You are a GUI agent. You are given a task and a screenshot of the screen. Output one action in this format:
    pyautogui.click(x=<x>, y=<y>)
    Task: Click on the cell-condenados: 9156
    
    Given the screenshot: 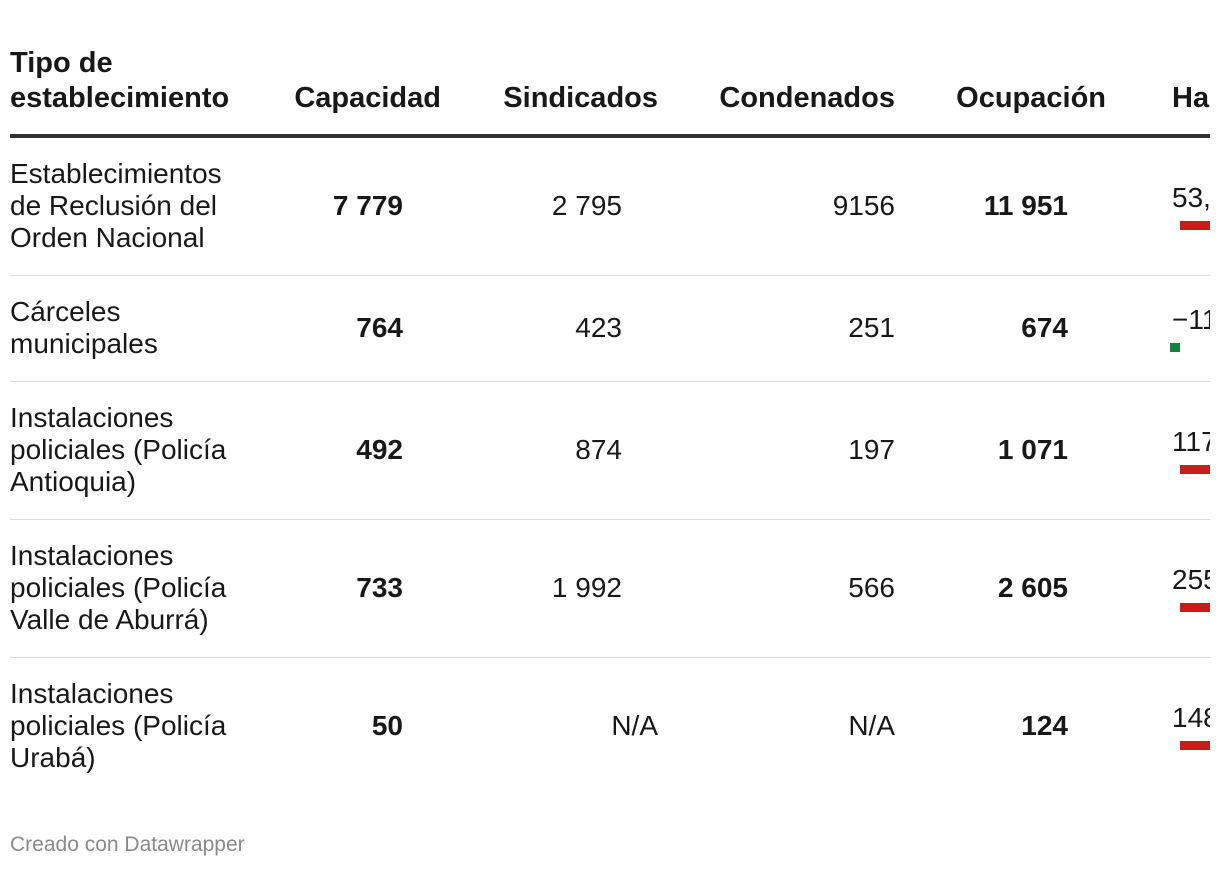 What is the action you would take?
    pyautogui.click(x=863, y=205)
    